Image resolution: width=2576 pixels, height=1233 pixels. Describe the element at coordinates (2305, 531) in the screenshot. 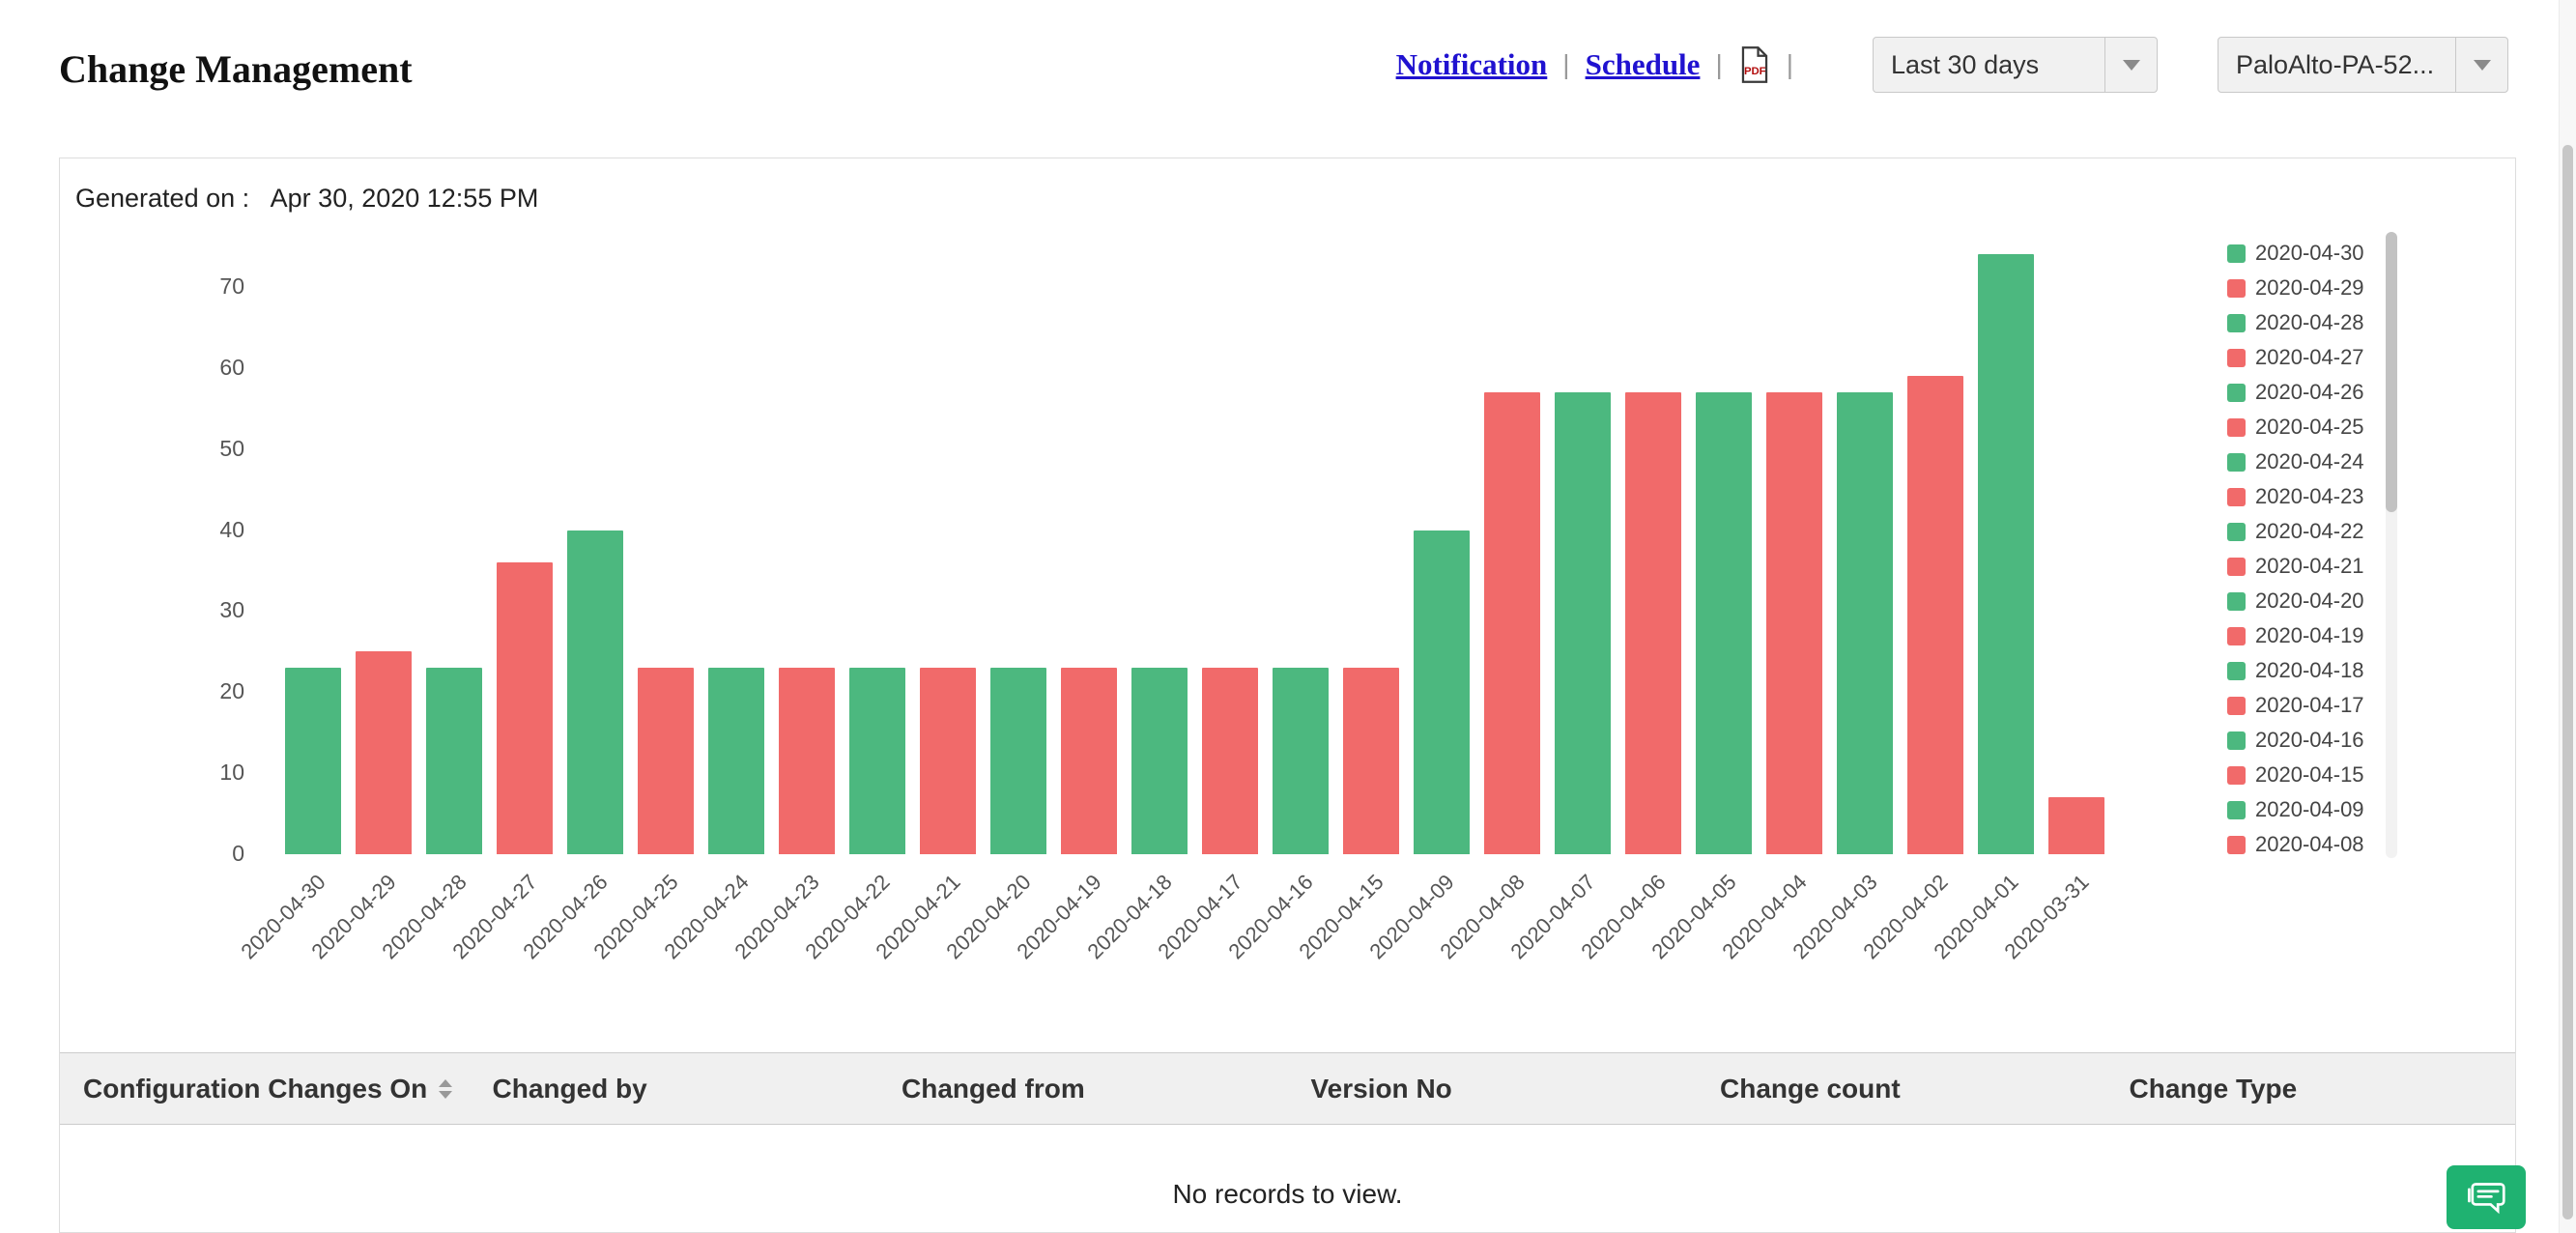

I see `legend-item: 2020-04-22` at that location.